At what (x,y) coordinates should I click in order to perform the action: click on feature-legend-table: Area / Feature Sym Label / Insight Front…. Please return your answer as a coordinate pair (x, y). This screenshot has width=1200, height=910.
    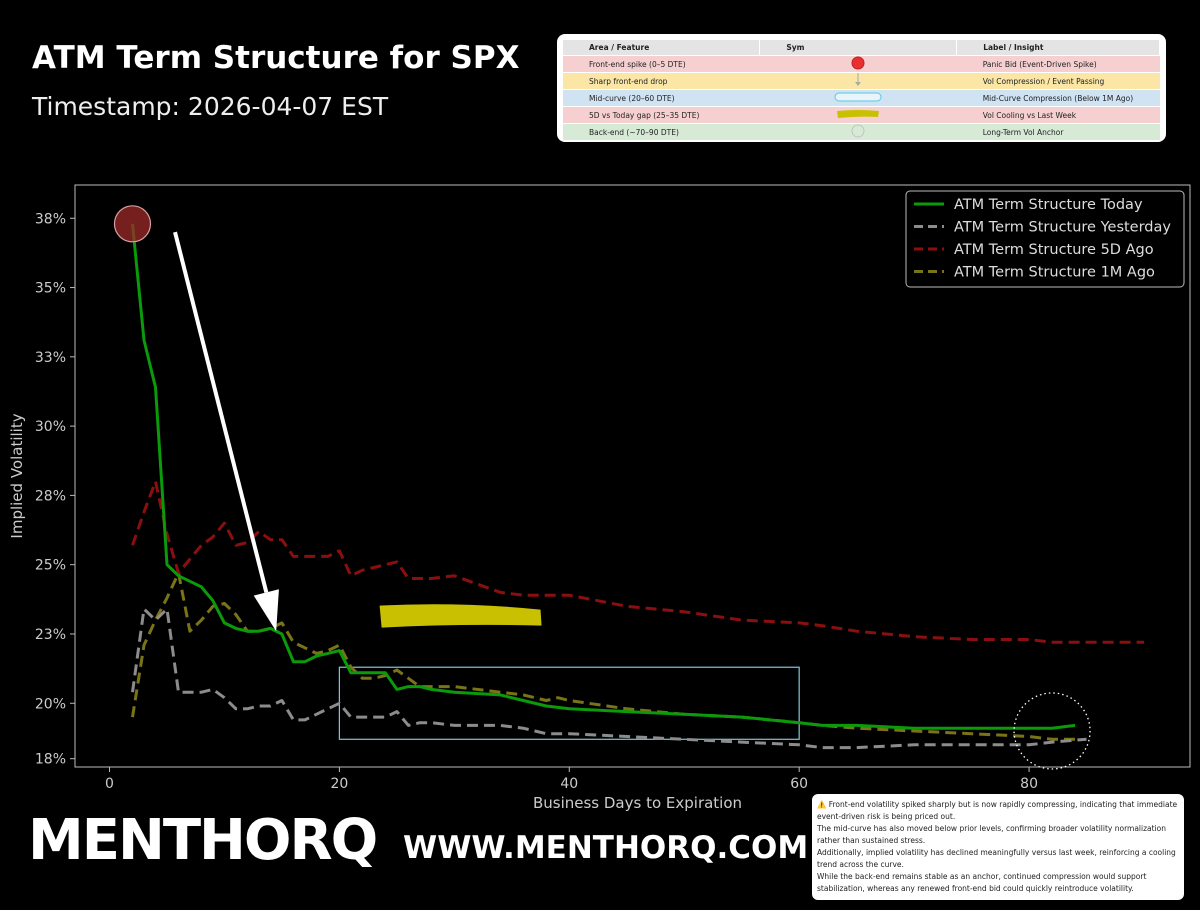
    Looking at the image, I should click on (861, 88).